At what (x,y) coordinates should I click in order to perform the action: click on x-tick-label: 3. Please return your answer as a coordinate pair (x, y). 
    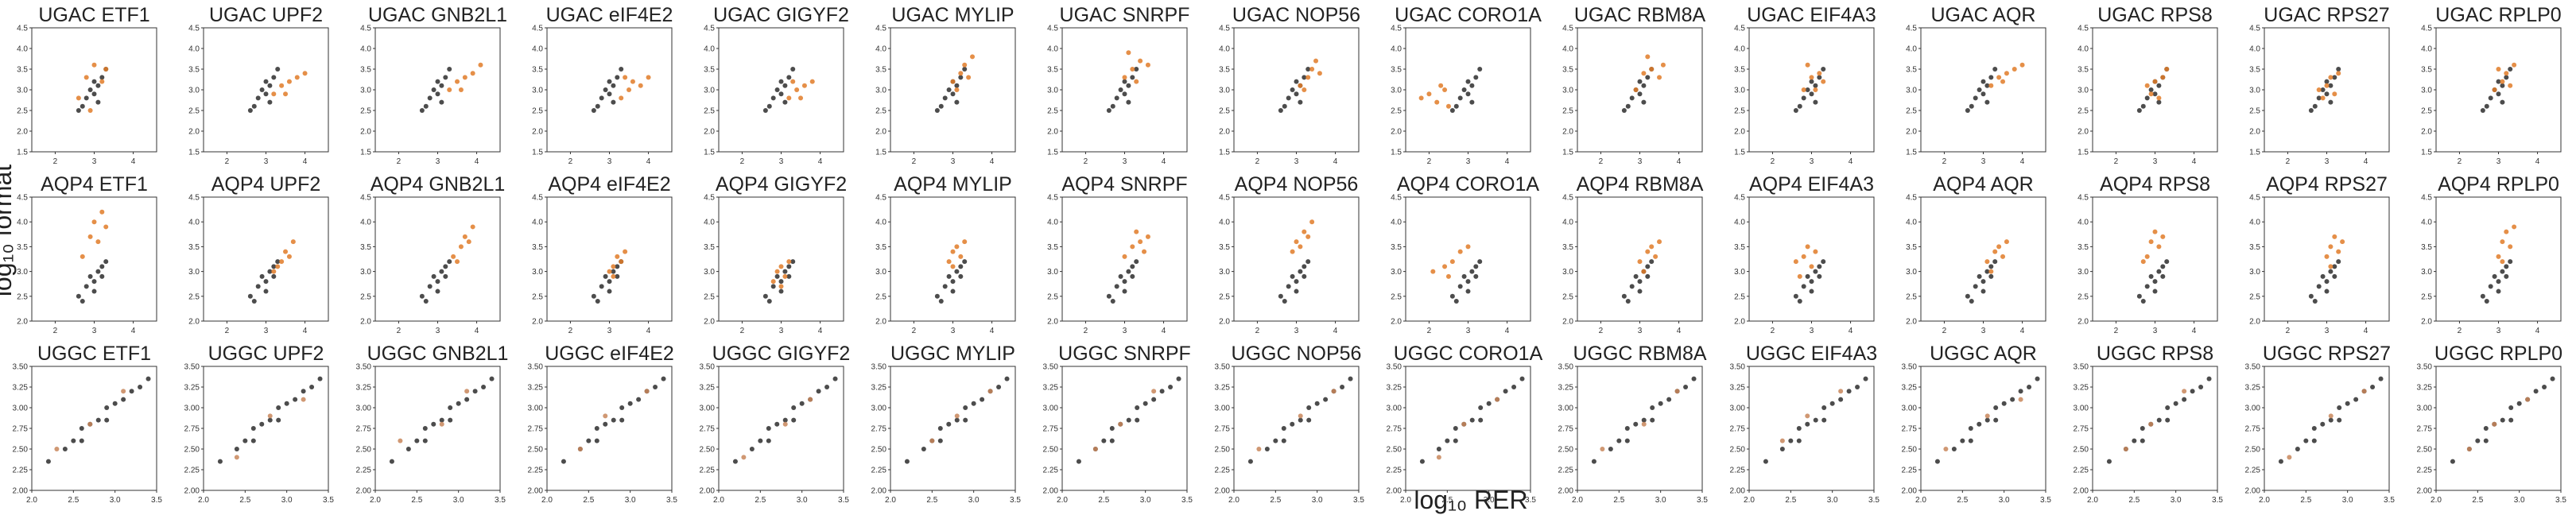
    Looking at the image, I should click on (2328, 161).